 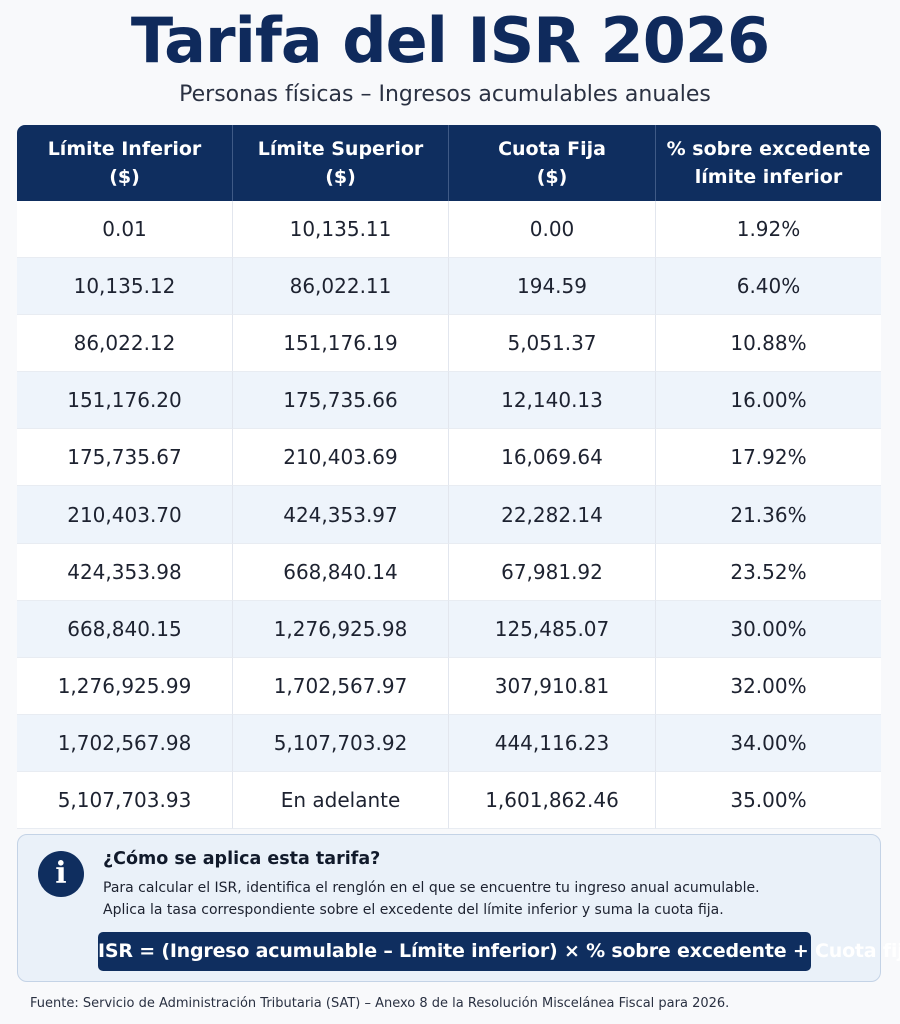 I want to click on cell-limite-inferior: 210,403.70, so click(x=124, y=515).